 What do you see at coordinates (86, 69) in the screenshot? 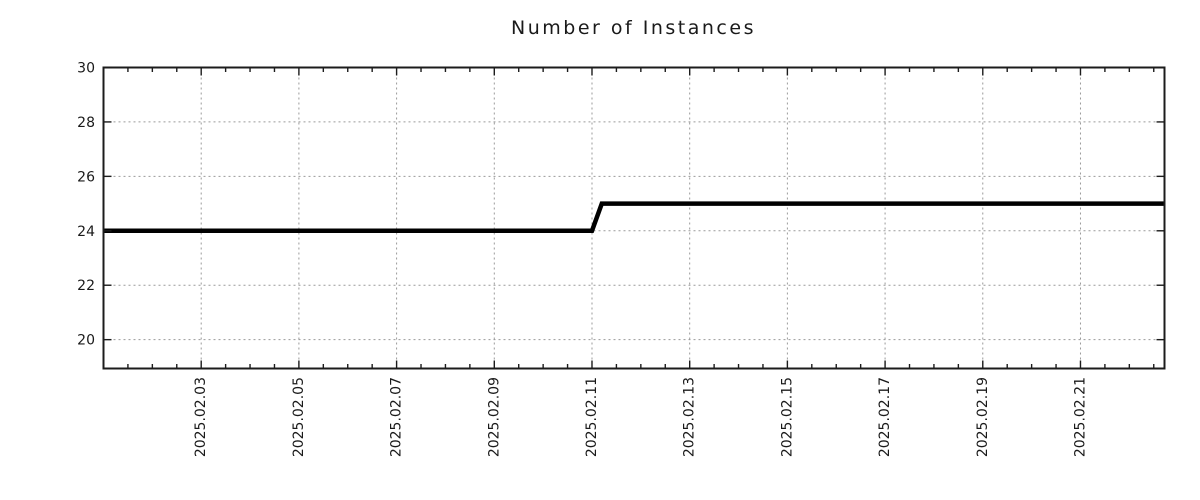
I see `y-tick-label: 30` at bounding box center [86, 69].